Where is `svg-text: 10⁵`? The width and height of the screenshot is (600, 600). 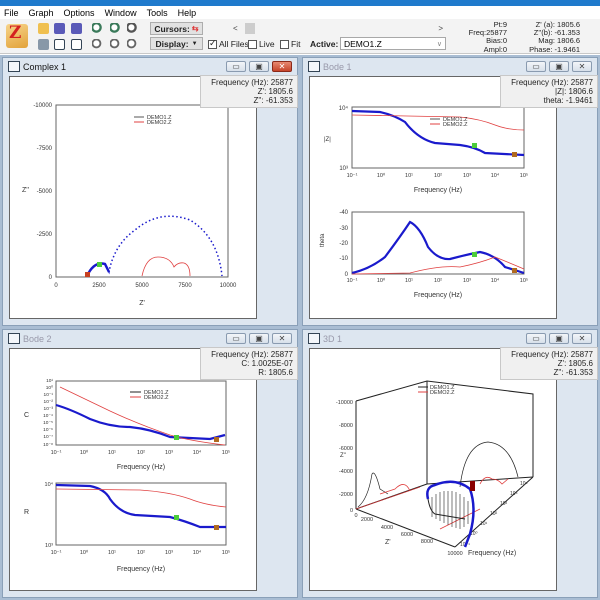 svg-text: 10⁵ is located at coordinates (226, 552).